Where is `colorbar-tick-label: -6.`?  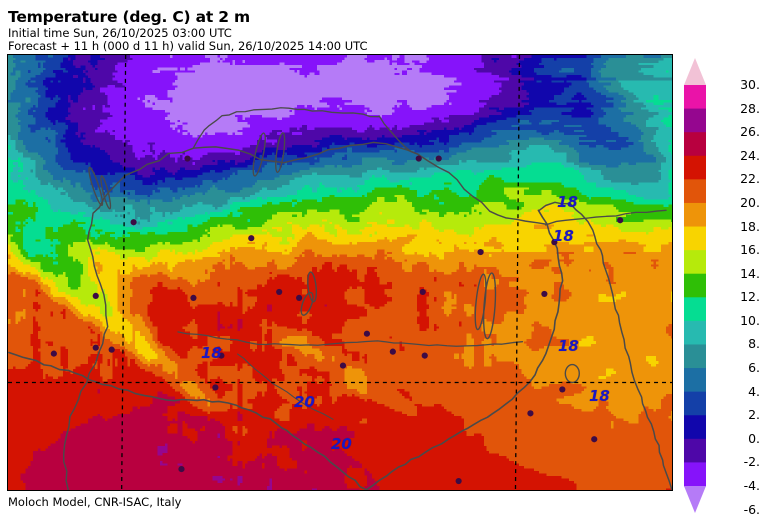 colorbar-tick-label: -6. is located at coordinates (751, 509).